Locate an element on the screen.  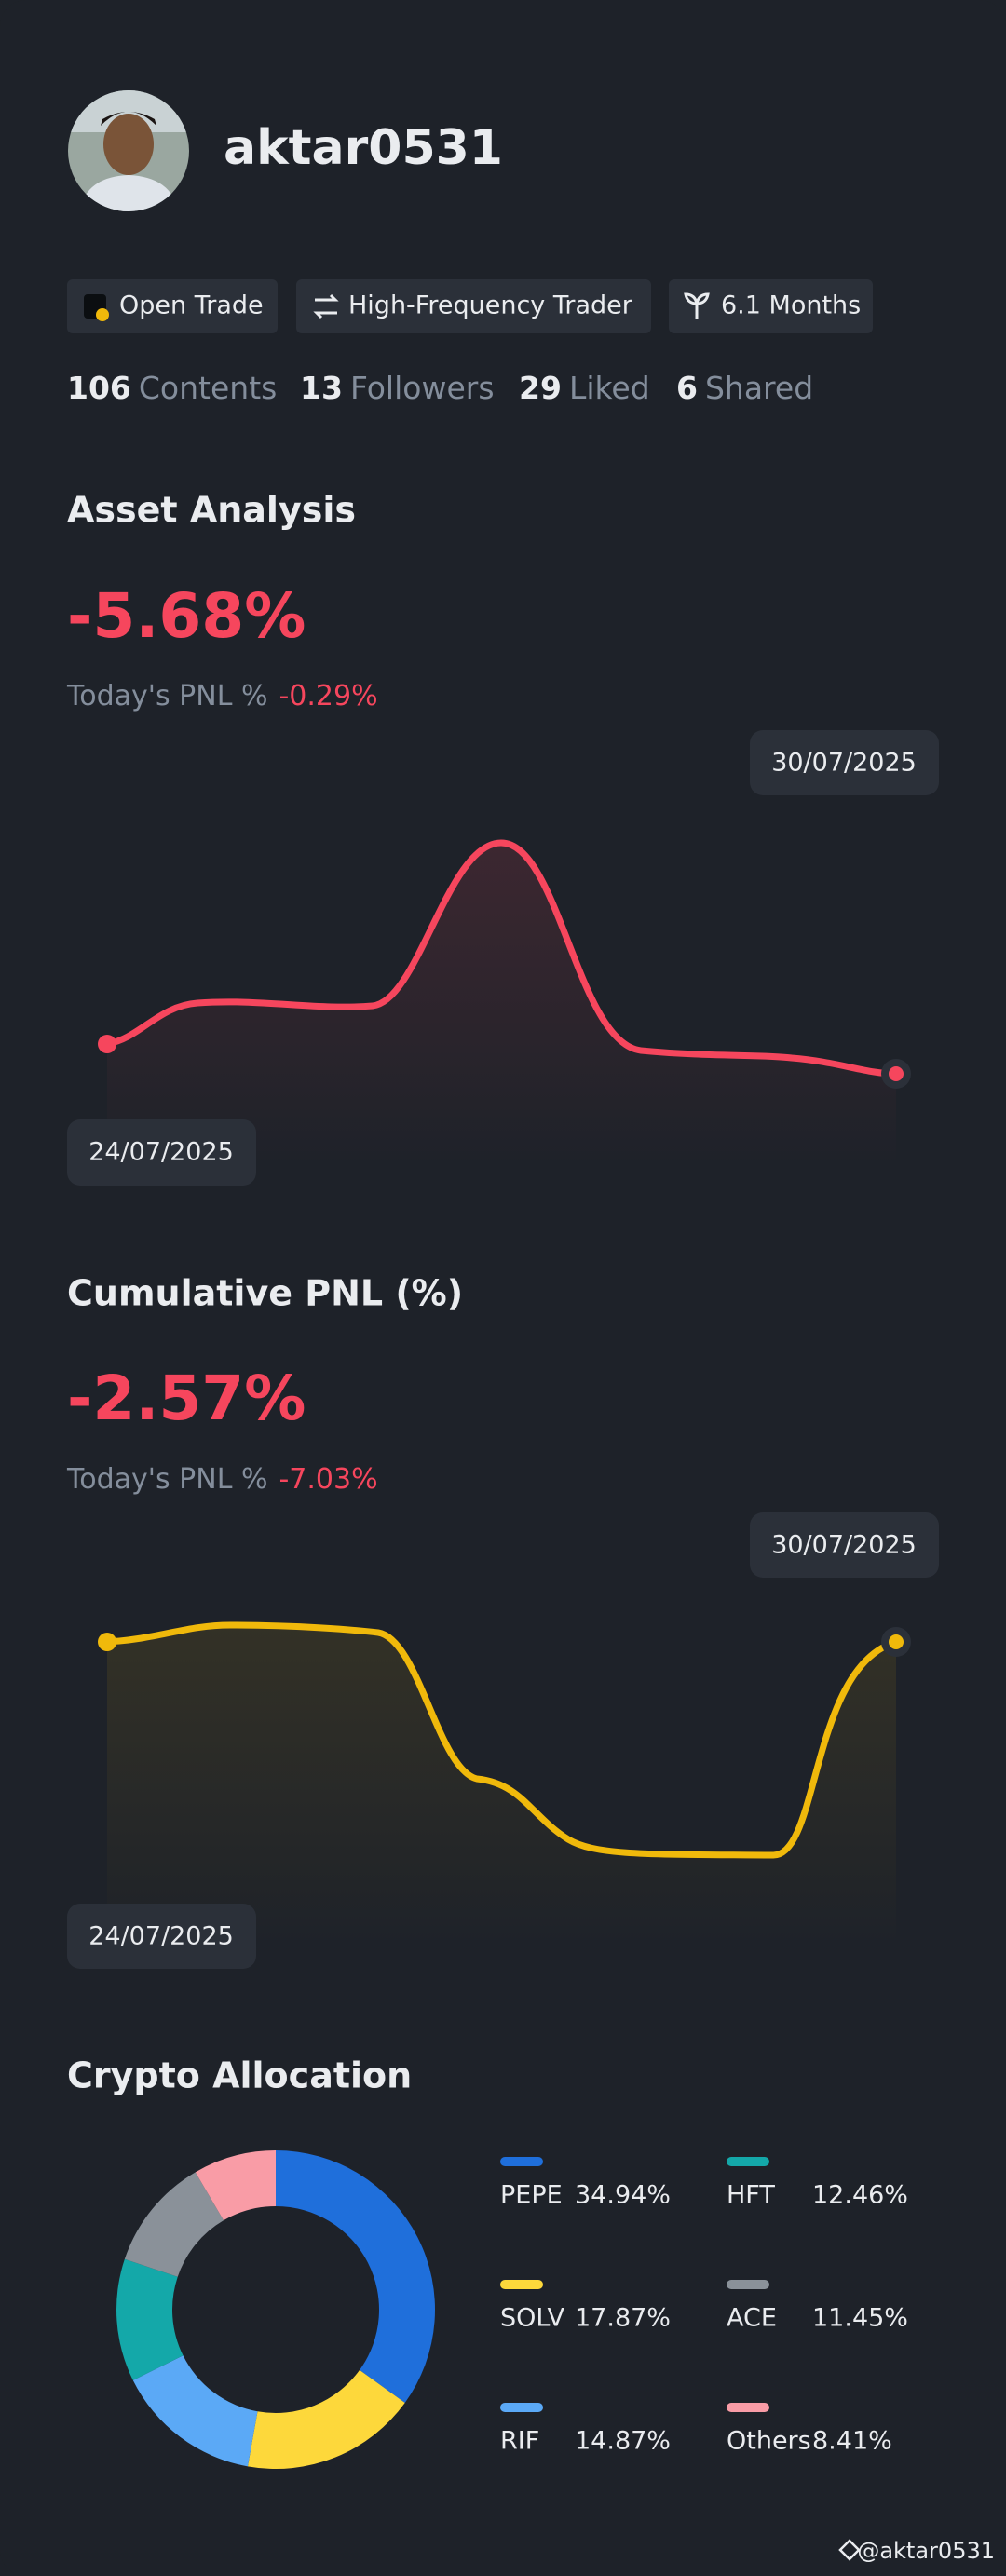
legend-value: 12.46% is located at coordinates (860, 2195).